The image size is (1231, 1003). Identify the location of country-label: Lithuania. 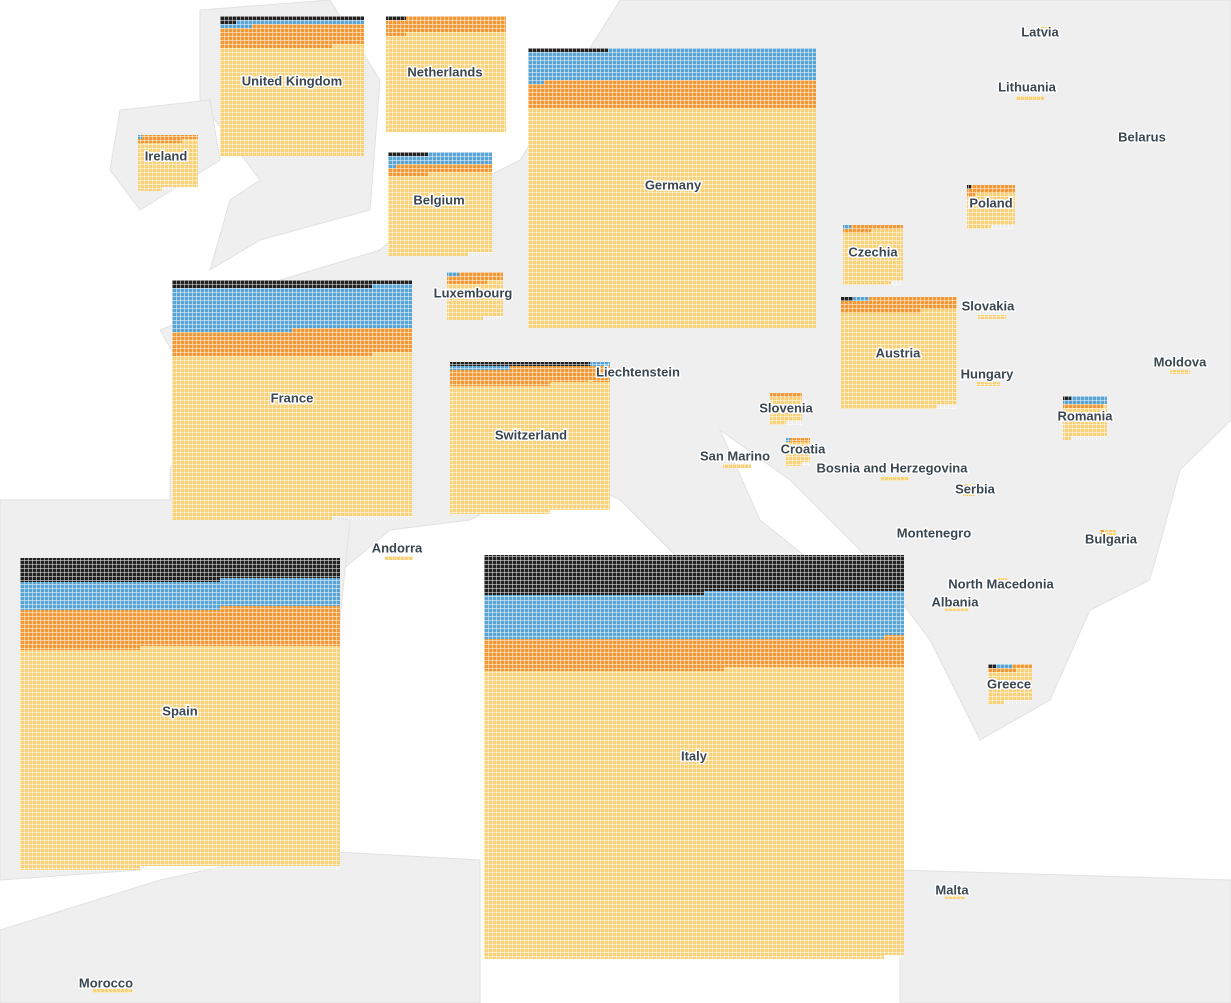
(1027, 86).